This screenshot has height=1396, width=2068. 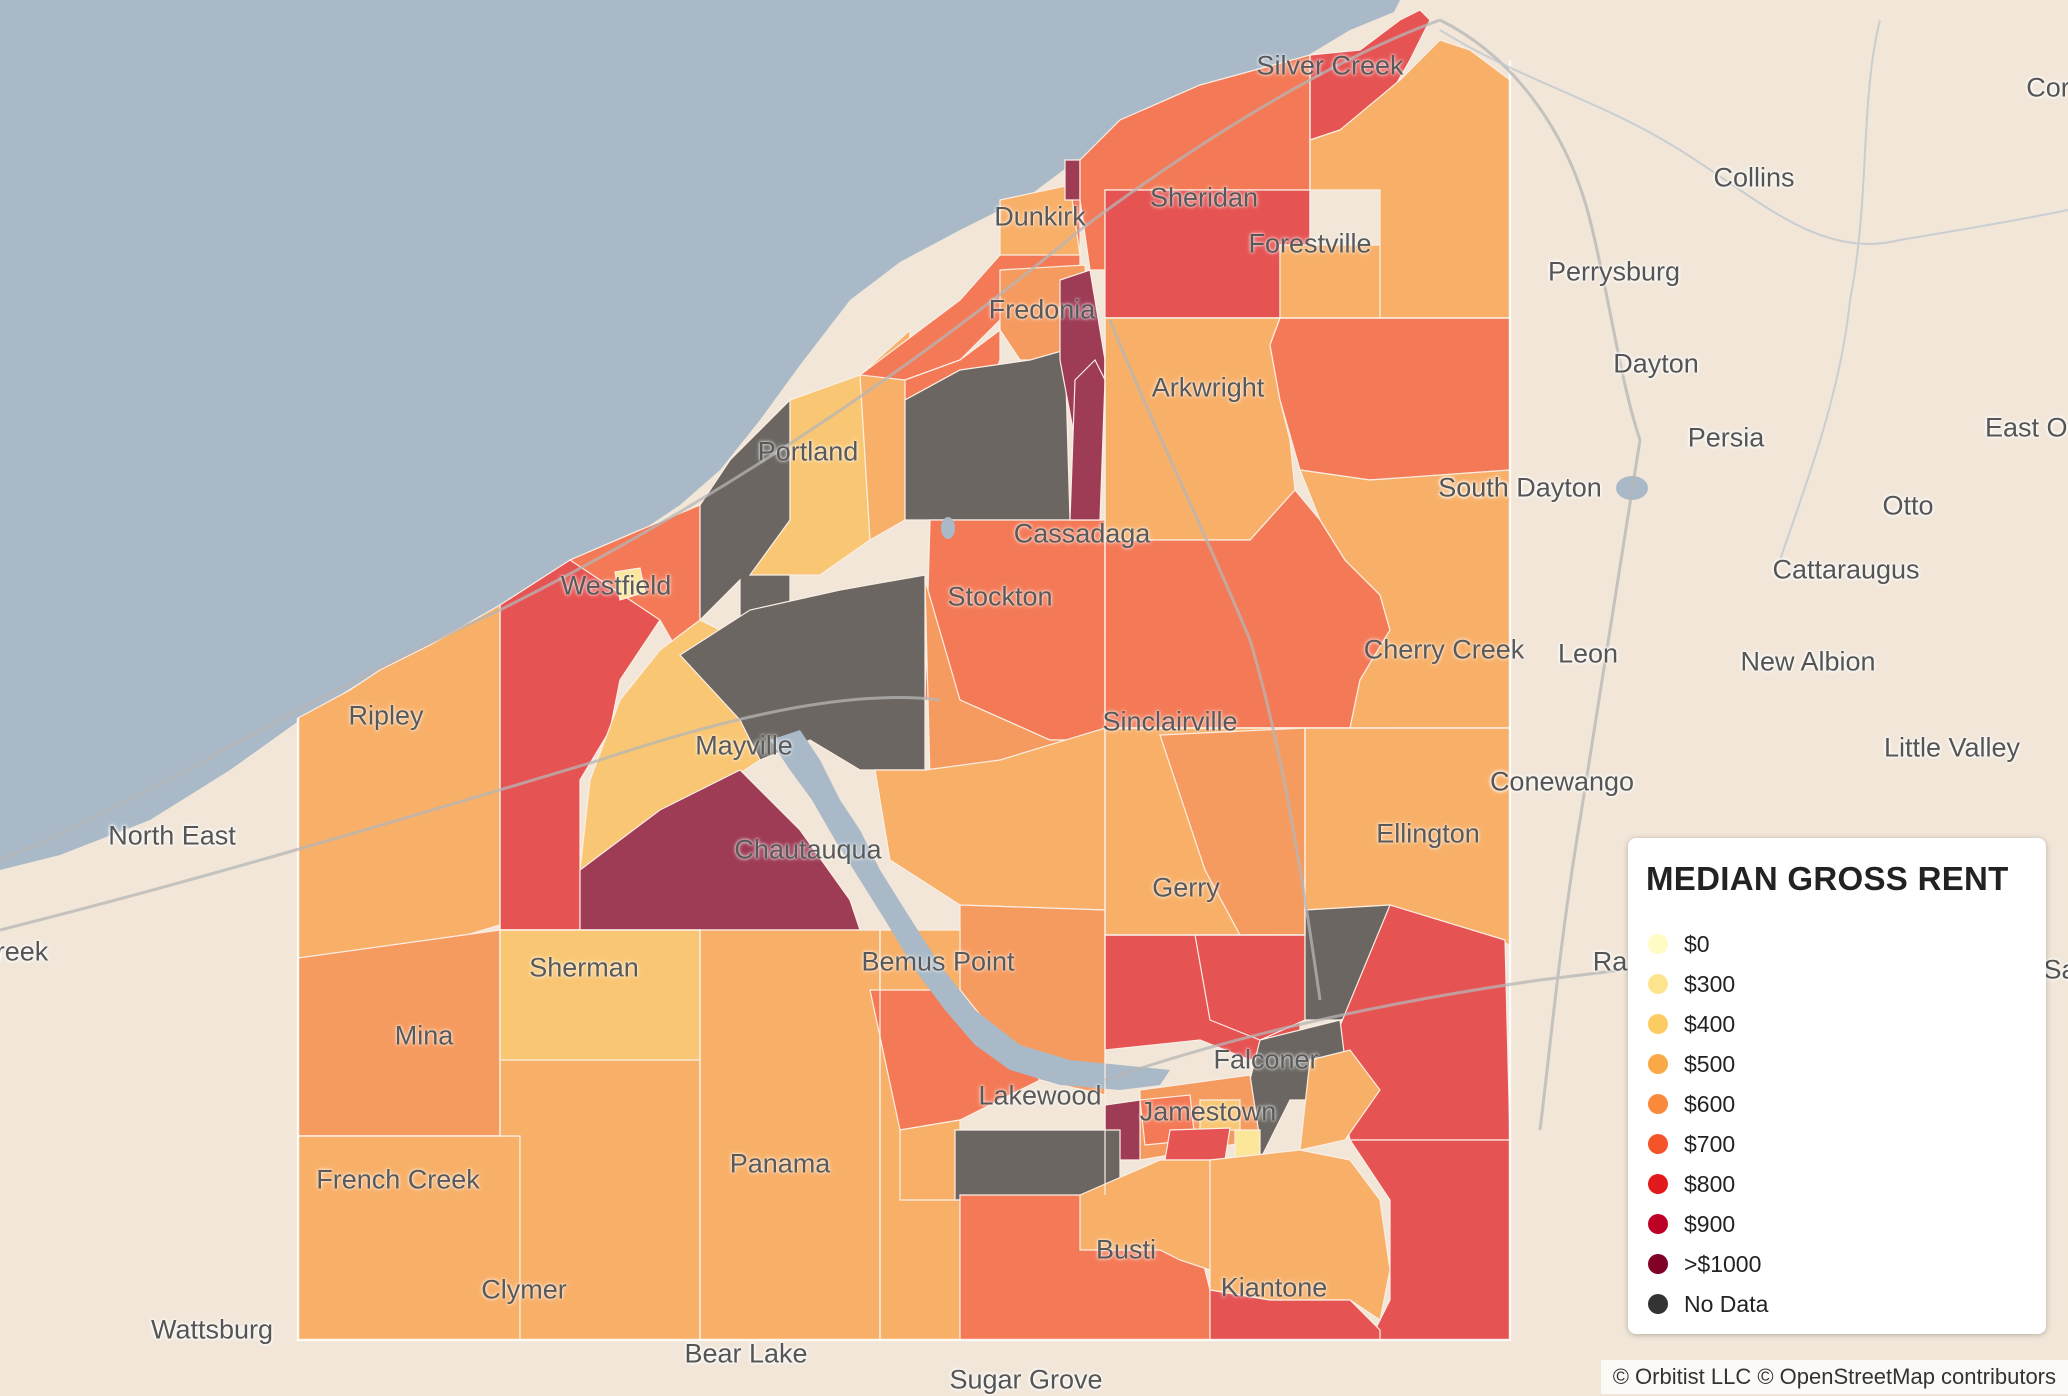 What do you see at coordinates (1697, 943) in the screenshot?
I see `legend-label: $0` at bounding box center [1697, 943].